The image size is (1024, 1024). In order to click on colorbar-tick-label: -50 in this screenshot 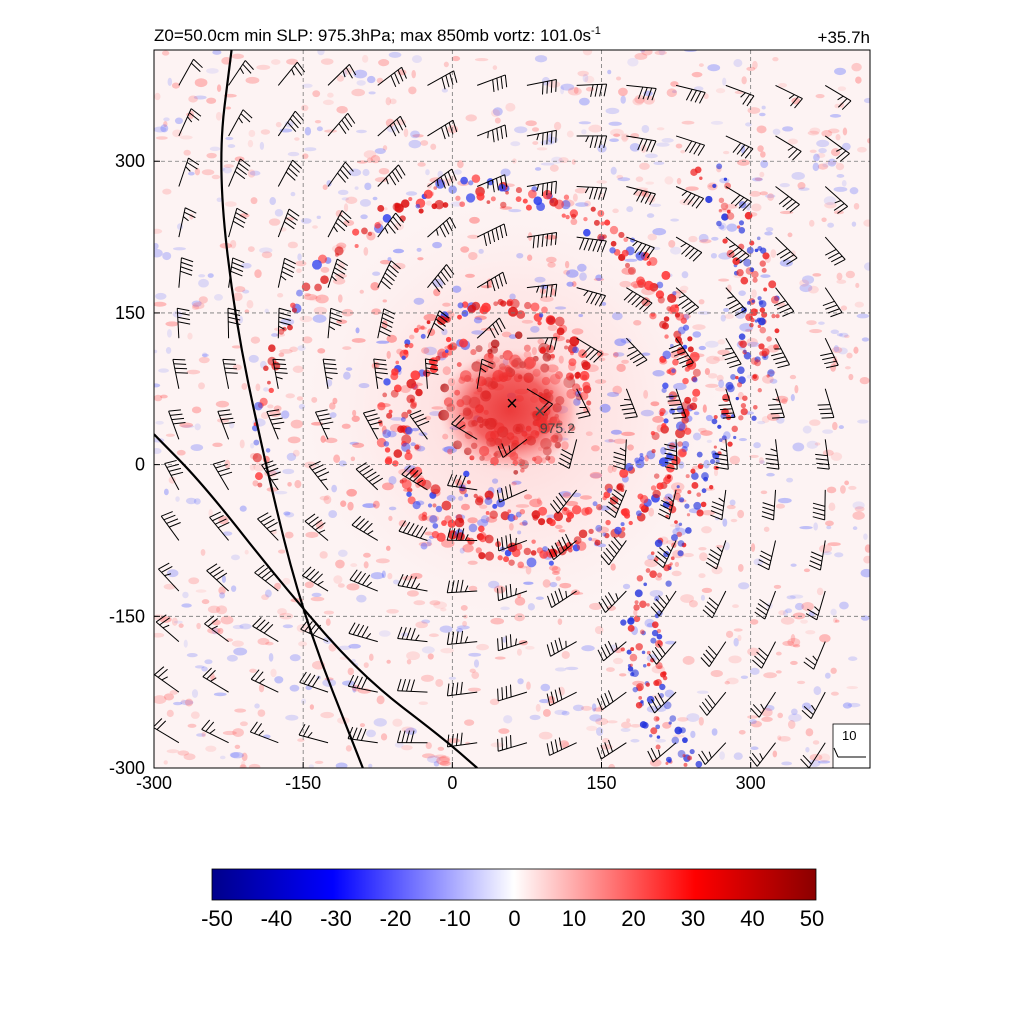, I will do `click(217, 918)`.